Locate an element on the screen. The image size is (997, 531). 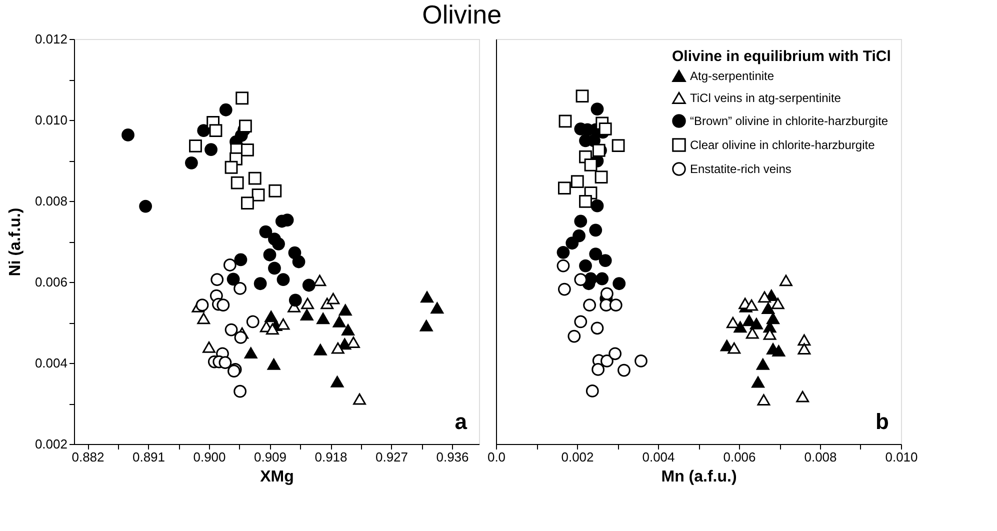
x-tick-label: 0.936 is located at coordinates (452, 457).